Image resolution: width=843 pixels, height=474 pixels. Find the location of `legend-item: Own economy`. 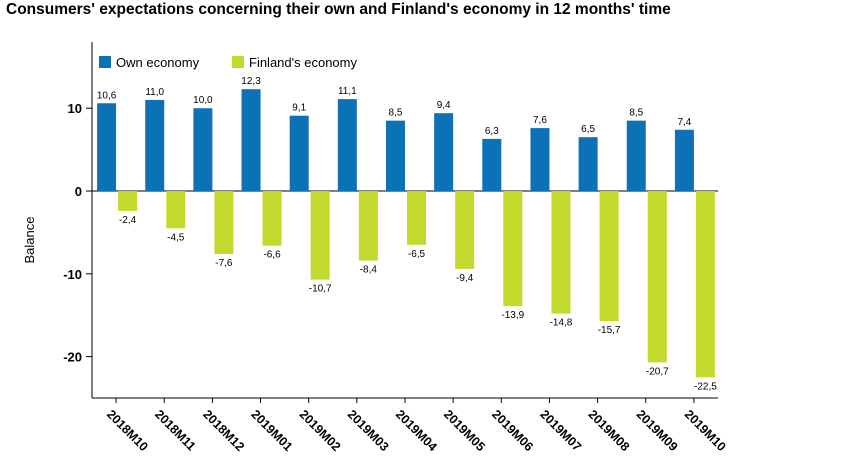

legend-item: Own economy is located at coordinates (149, 62).